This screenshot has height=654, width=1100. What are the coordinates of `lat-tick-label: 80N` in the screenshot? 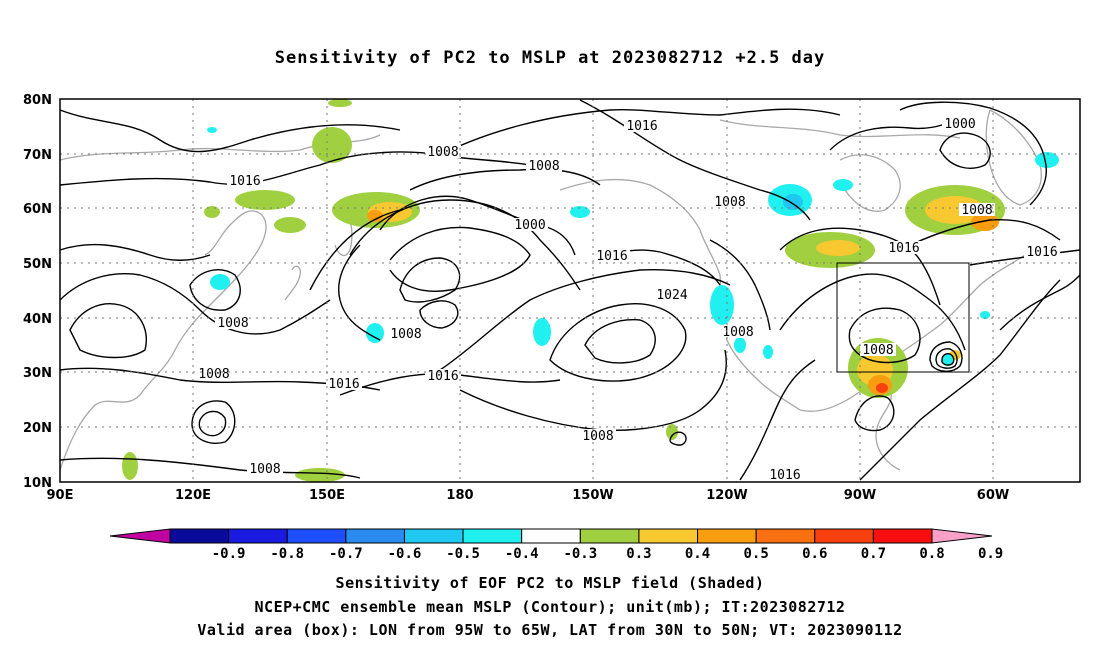 It's located at (37, 100).